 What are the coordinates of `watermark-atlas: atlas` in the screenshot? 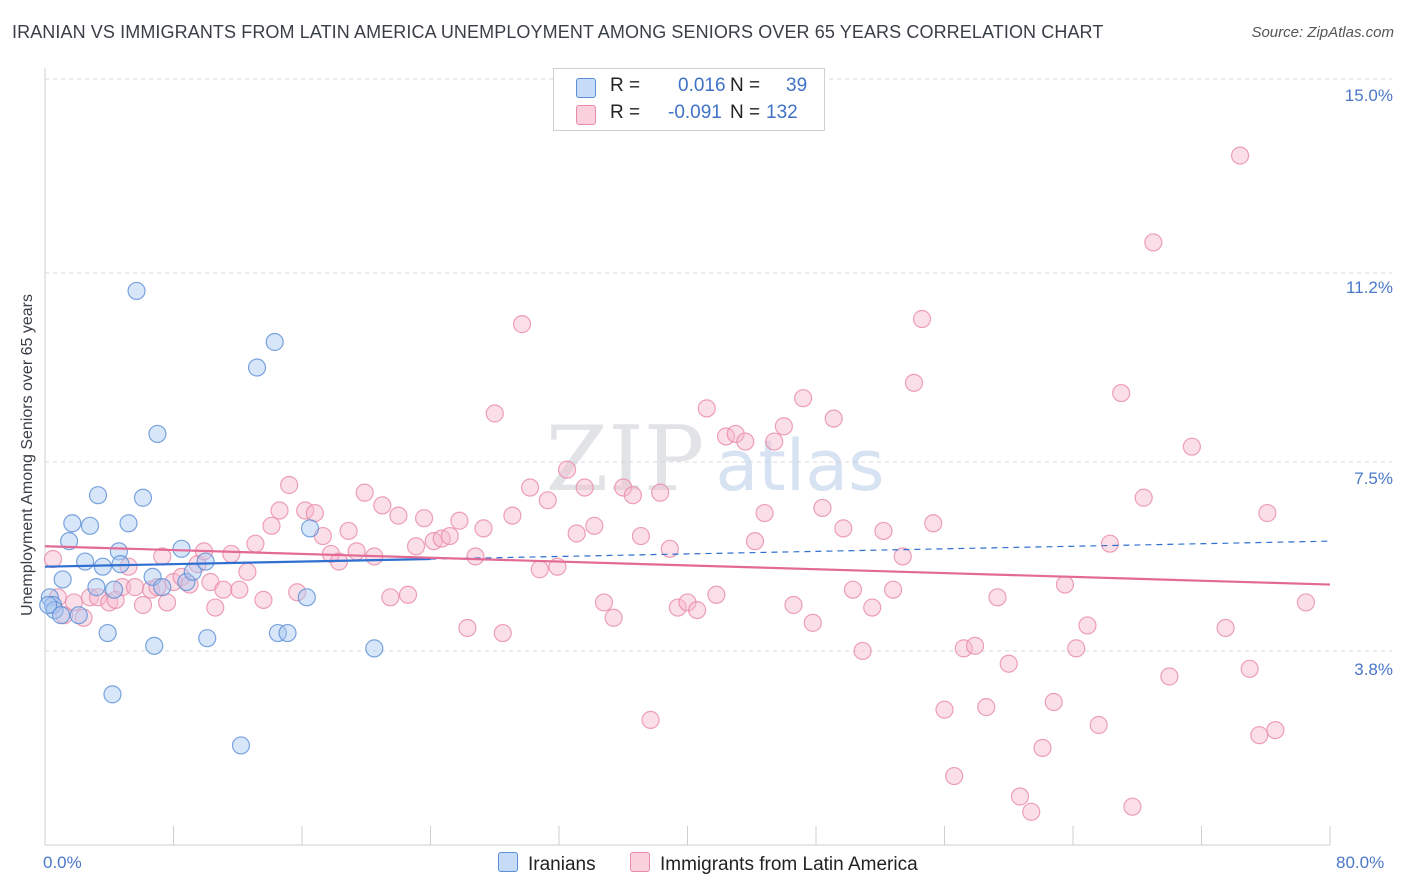 It's located at (799, 466).